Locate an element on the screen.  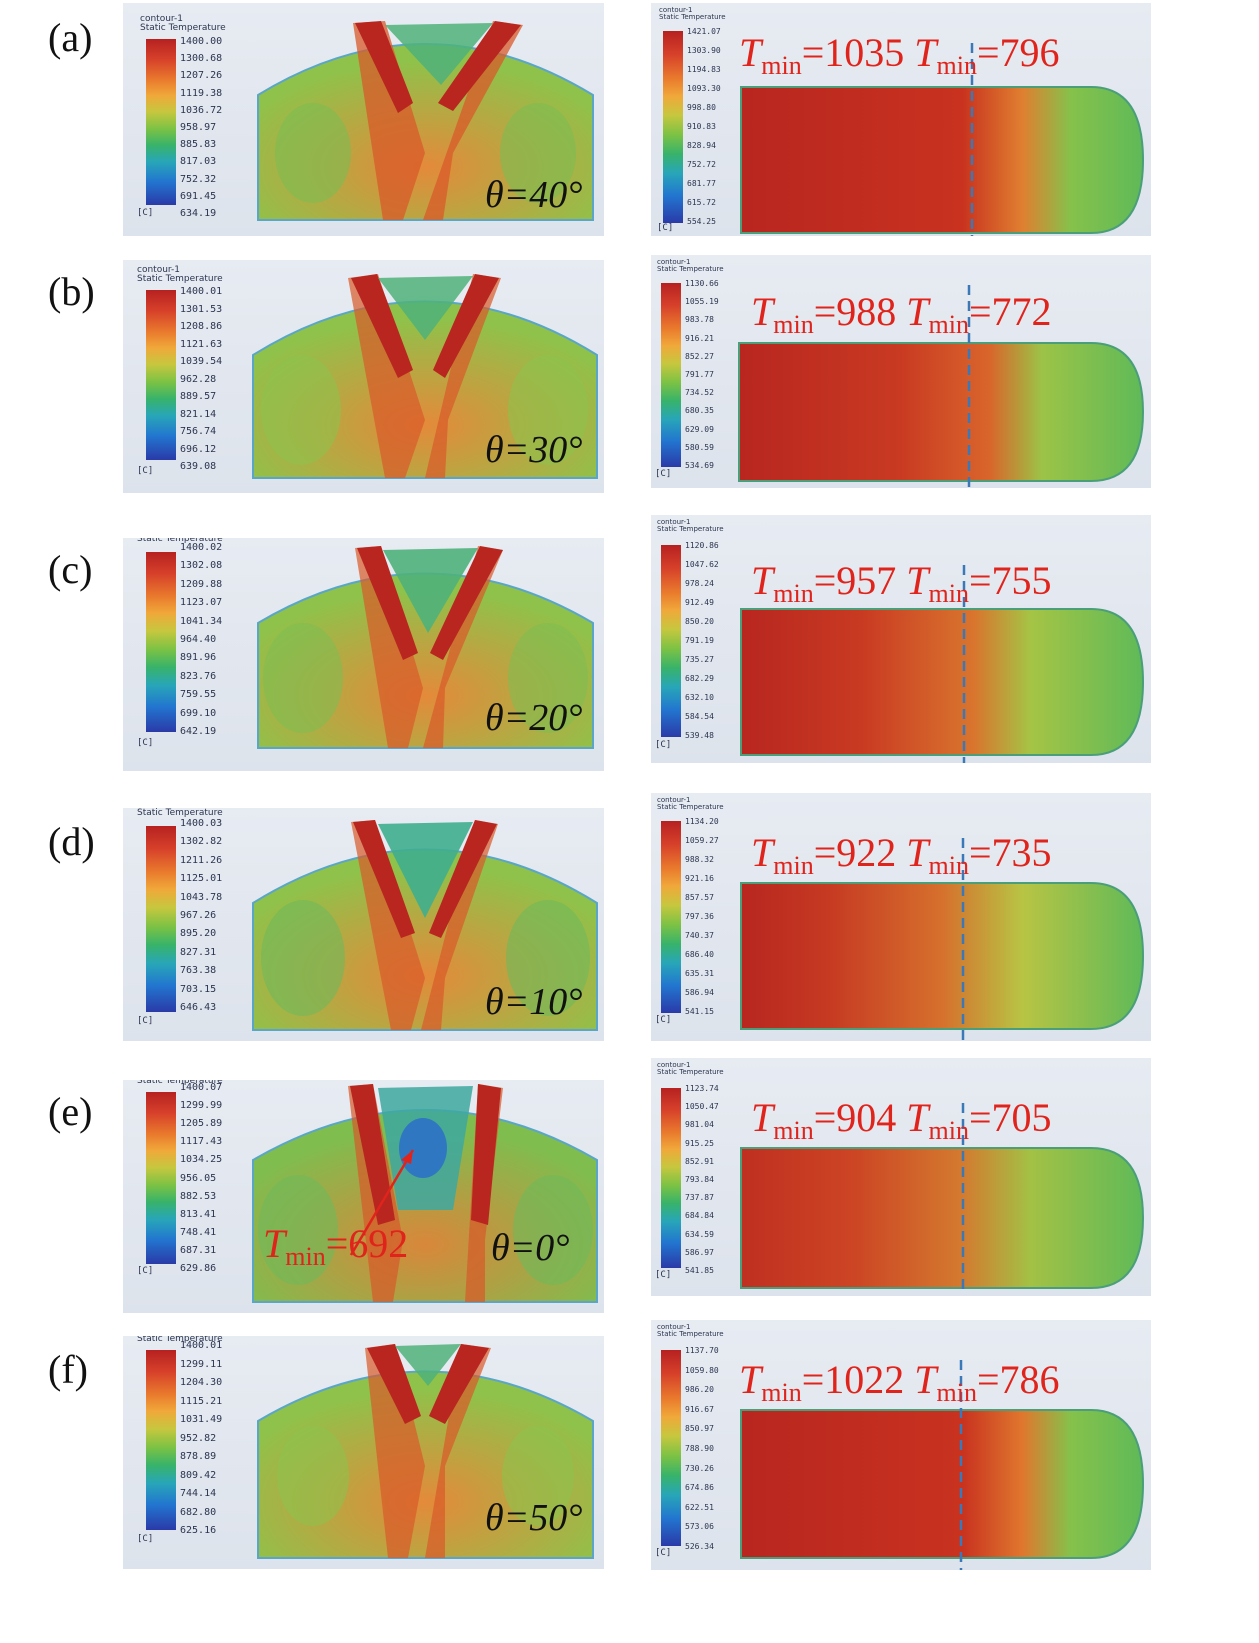
colorbar-tick-label: 978.24 is located at coordinates (699, 583).